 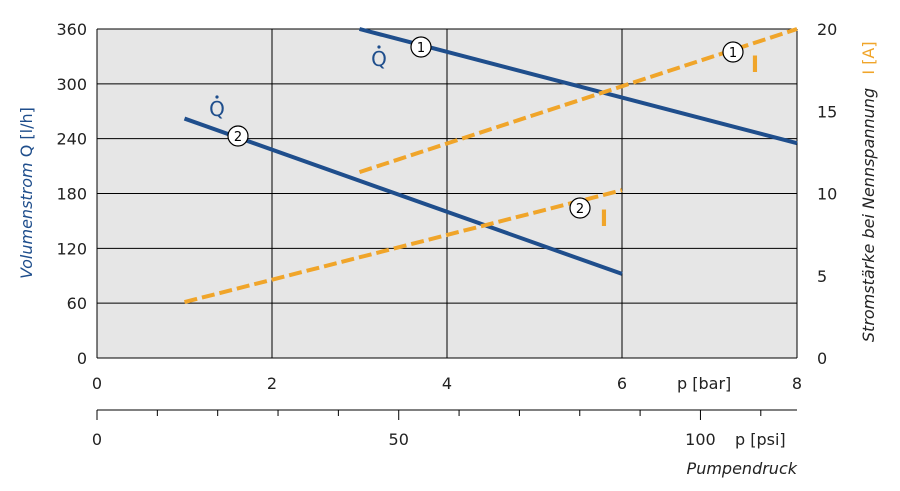 I want to click on current-label-2: I, so click(x=604, y=219).